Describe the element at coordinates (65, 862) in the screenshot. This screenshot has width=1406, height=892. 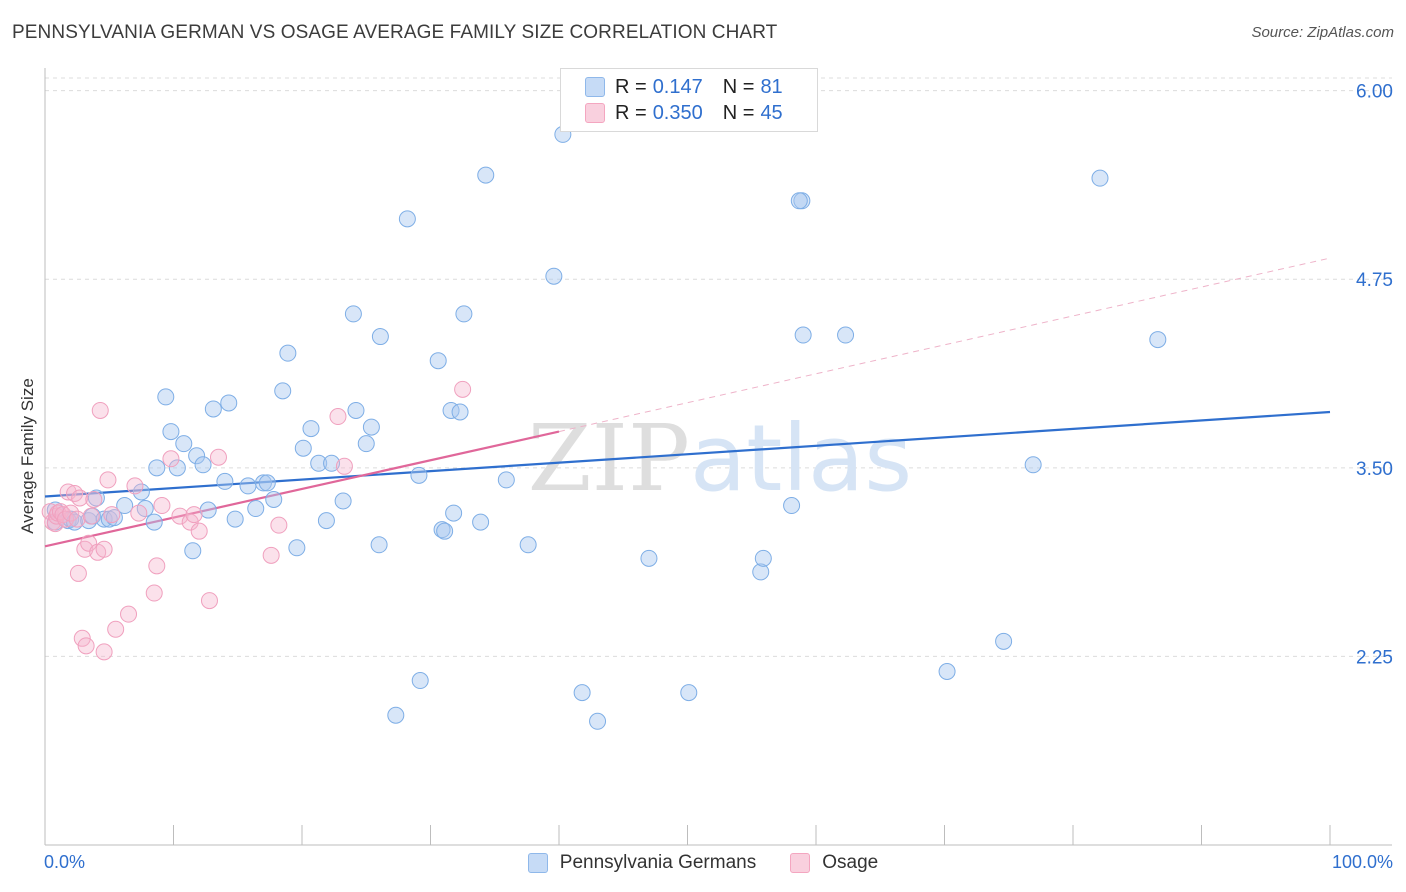
I see `x-tick-min: 0.0%` at that location.